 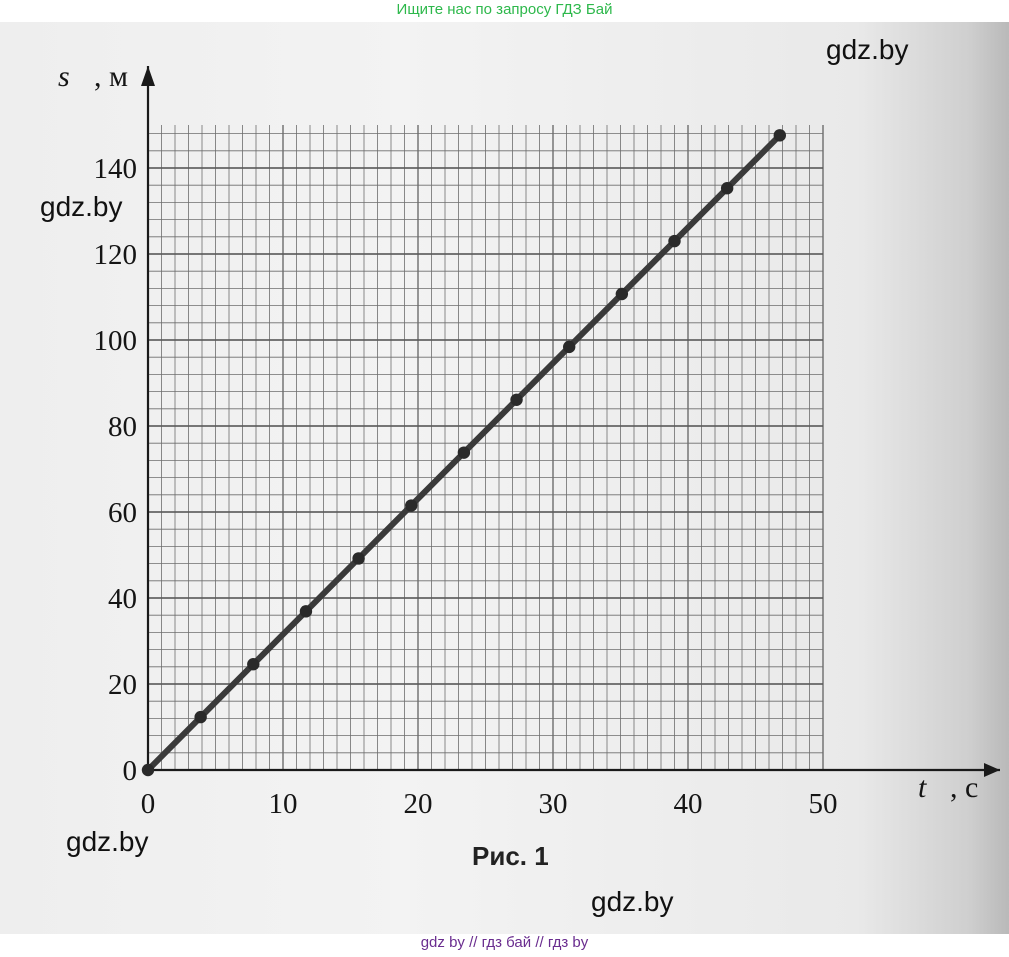 I want to click on bottom-banner: gdz by // гдз бай // гдз by, so click(x=504, y=942).